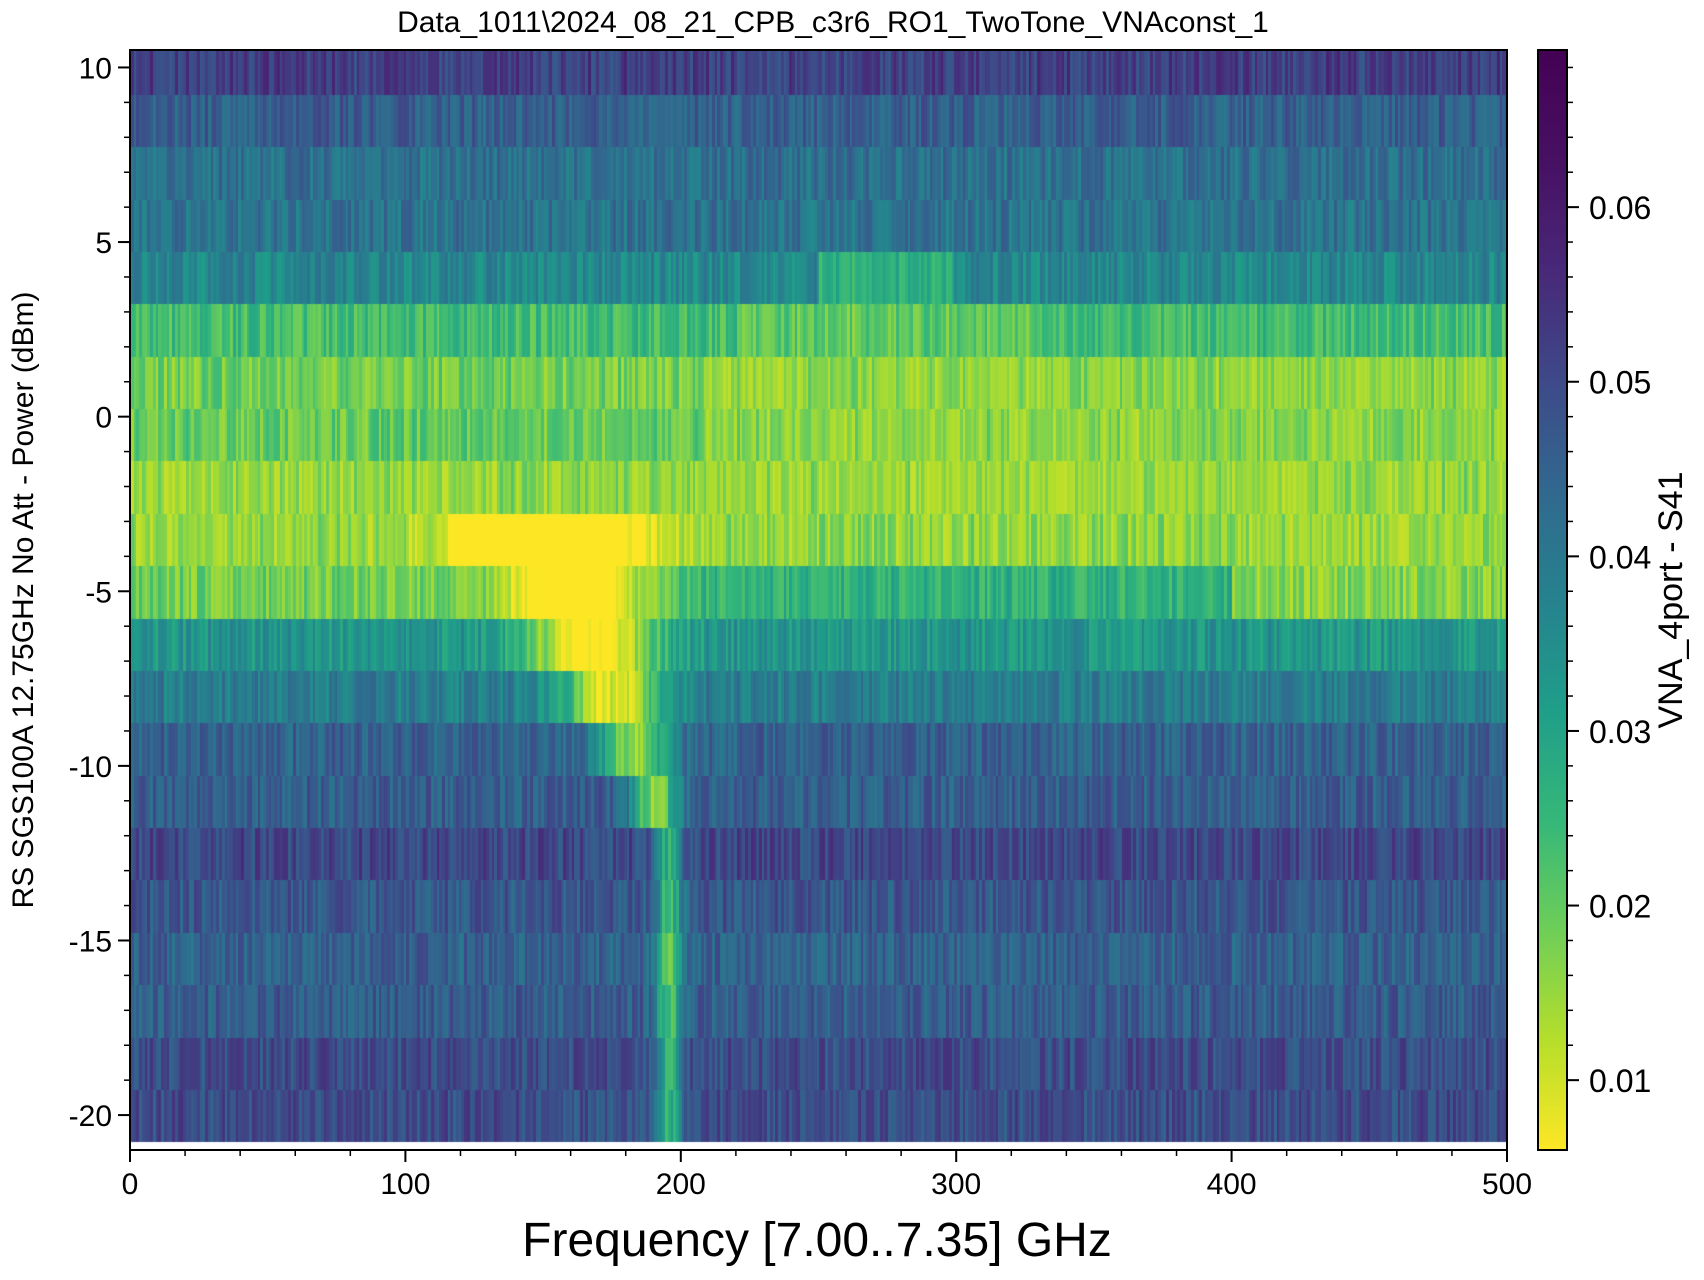 The height and width of the screenshot is (1280, 1704). I want to click on x-tick-label: 200, so click(681, 1184).